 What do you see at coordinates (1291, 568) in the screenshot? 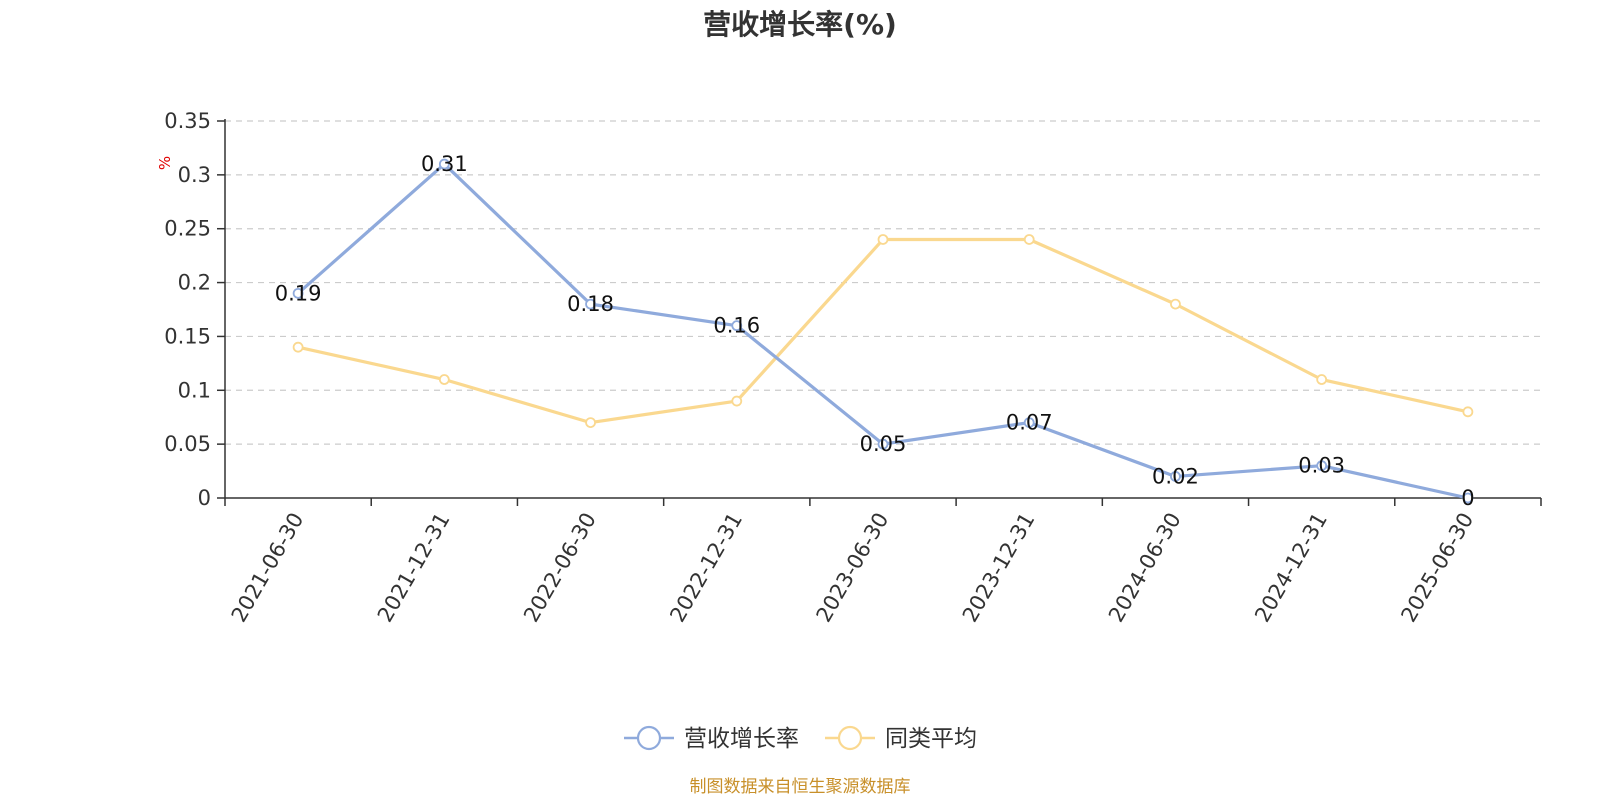
I see `x-tick-label: 2024-12-31` at bounding box center [1291, 568].